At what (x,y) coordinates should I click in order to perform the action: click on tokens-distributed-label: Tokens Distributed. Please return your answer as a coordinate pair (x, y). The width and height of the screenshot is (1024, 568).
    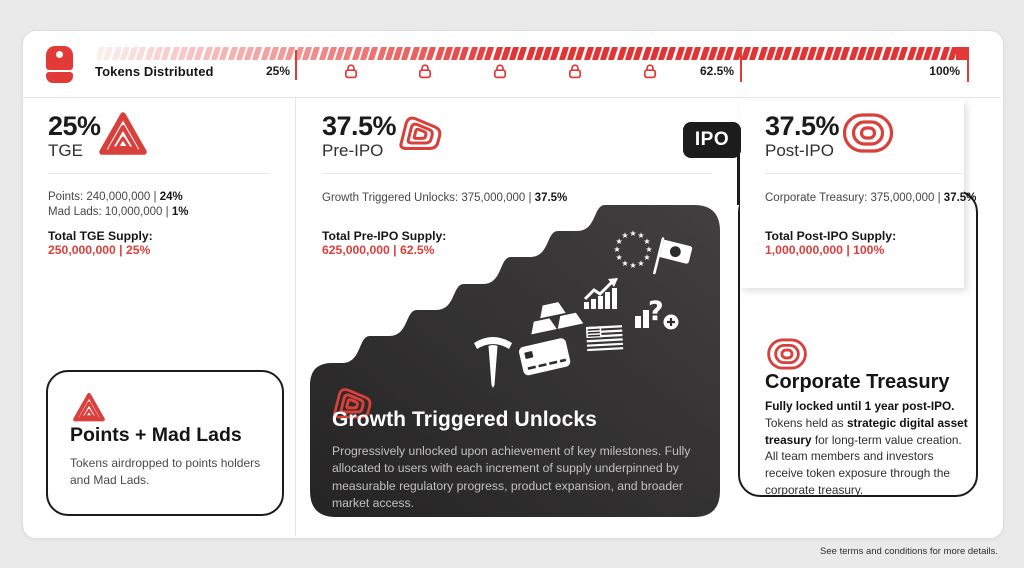
    Looking at the image, I should click on (154, 71).